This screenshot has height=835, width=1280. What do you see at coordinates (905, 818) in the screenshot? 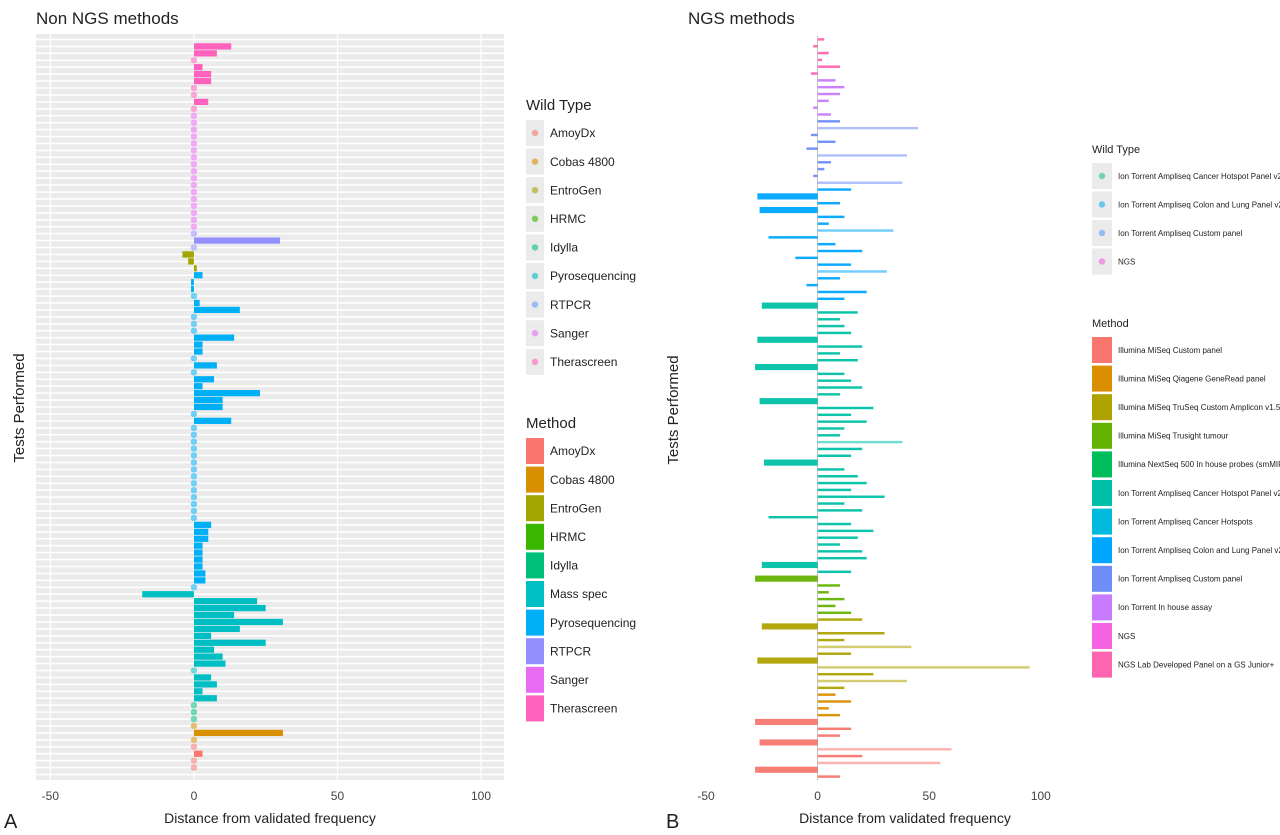
I see `panel-b-x-axis-label: Distance from validated frequency` at bounding box center [905, 818].